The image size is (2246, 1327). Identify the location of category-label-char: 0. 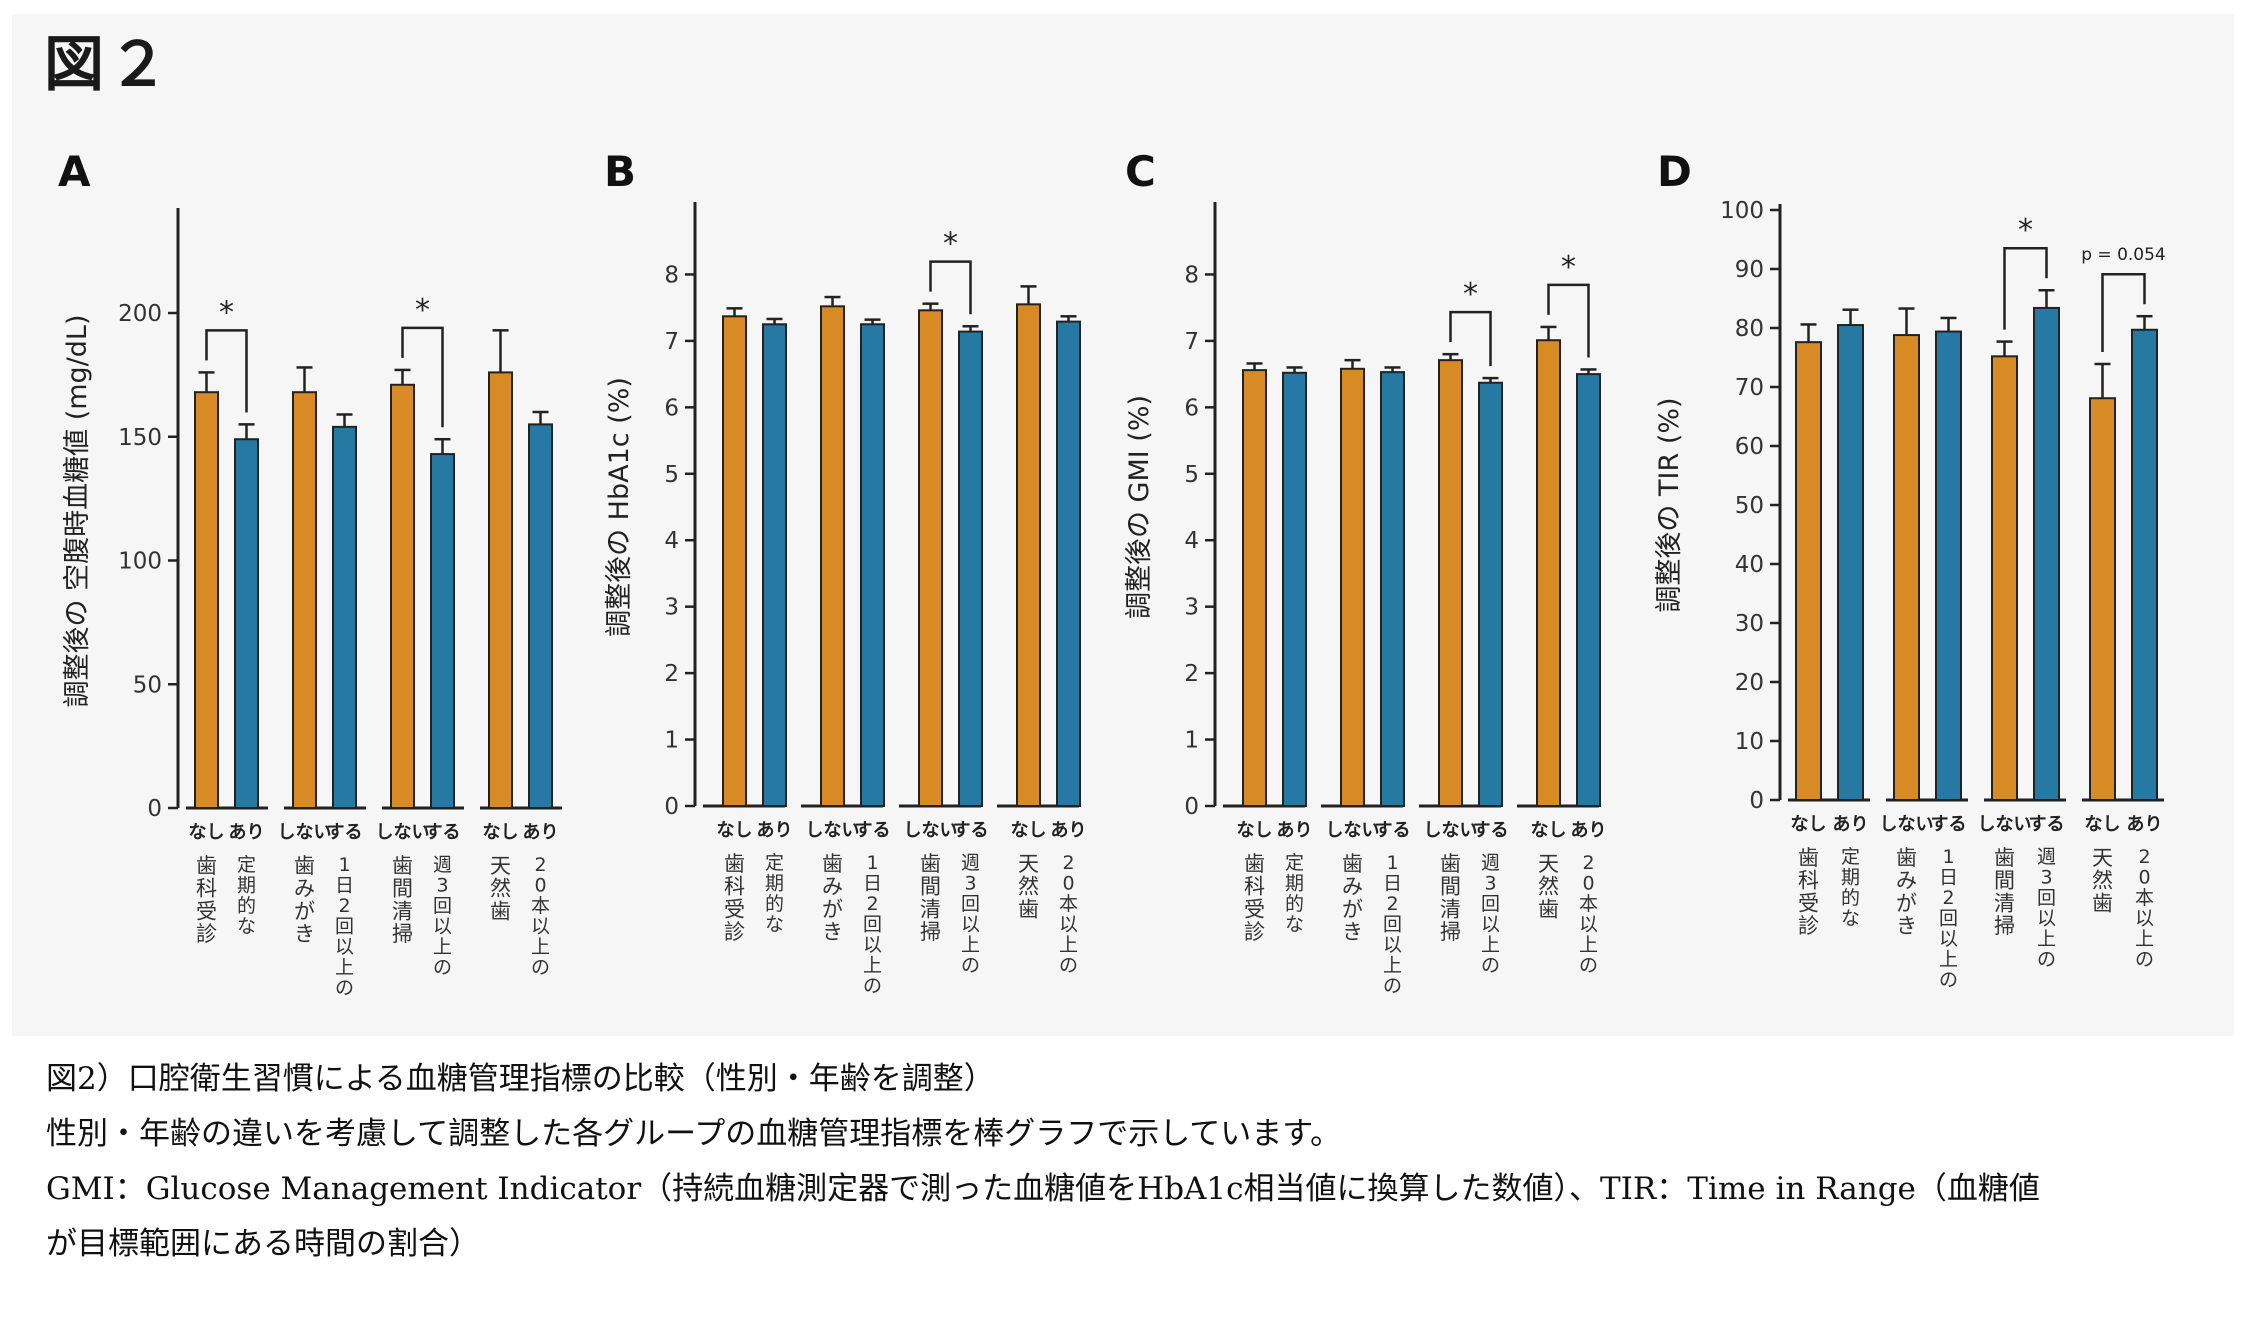
(1068, 884).